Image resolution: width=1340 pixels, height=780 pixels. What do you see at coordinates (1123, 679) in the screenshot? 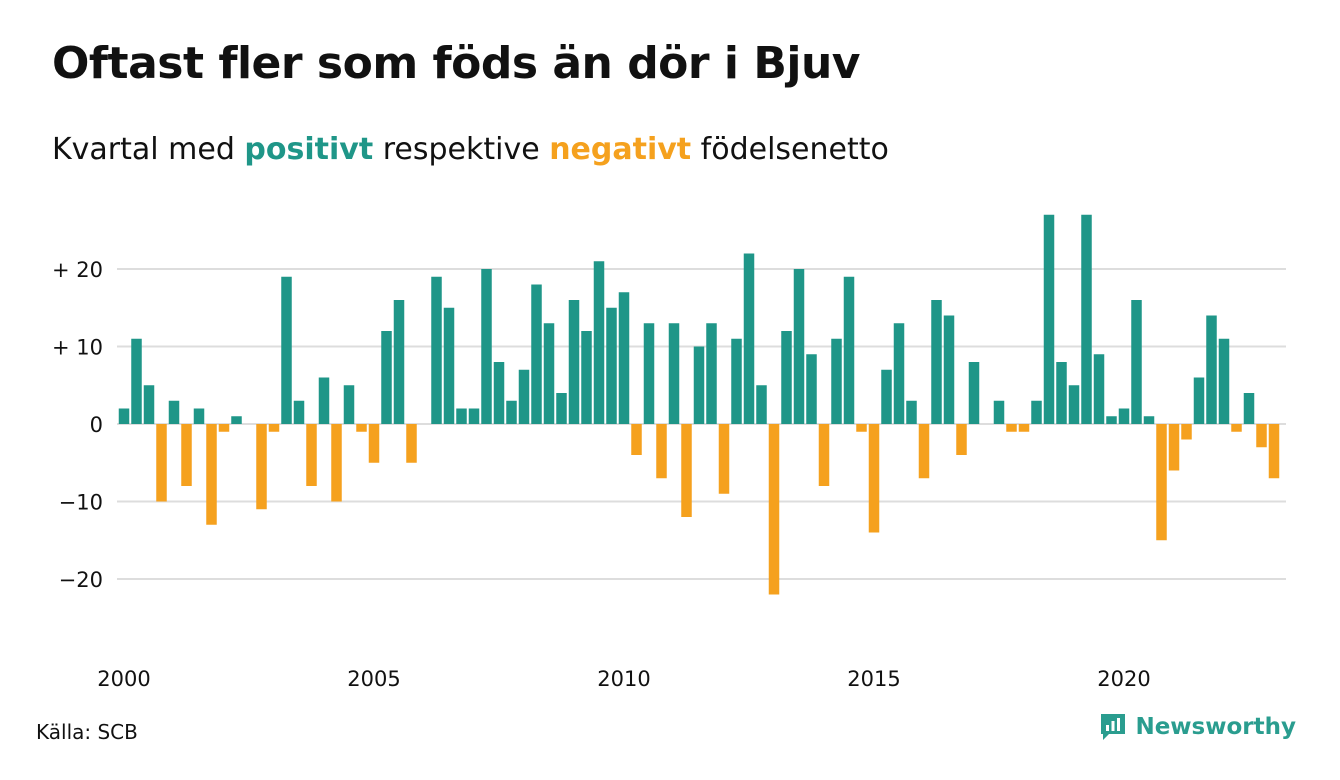
I see `x-tick-label: 2020` at bounding box center [1123, 679].